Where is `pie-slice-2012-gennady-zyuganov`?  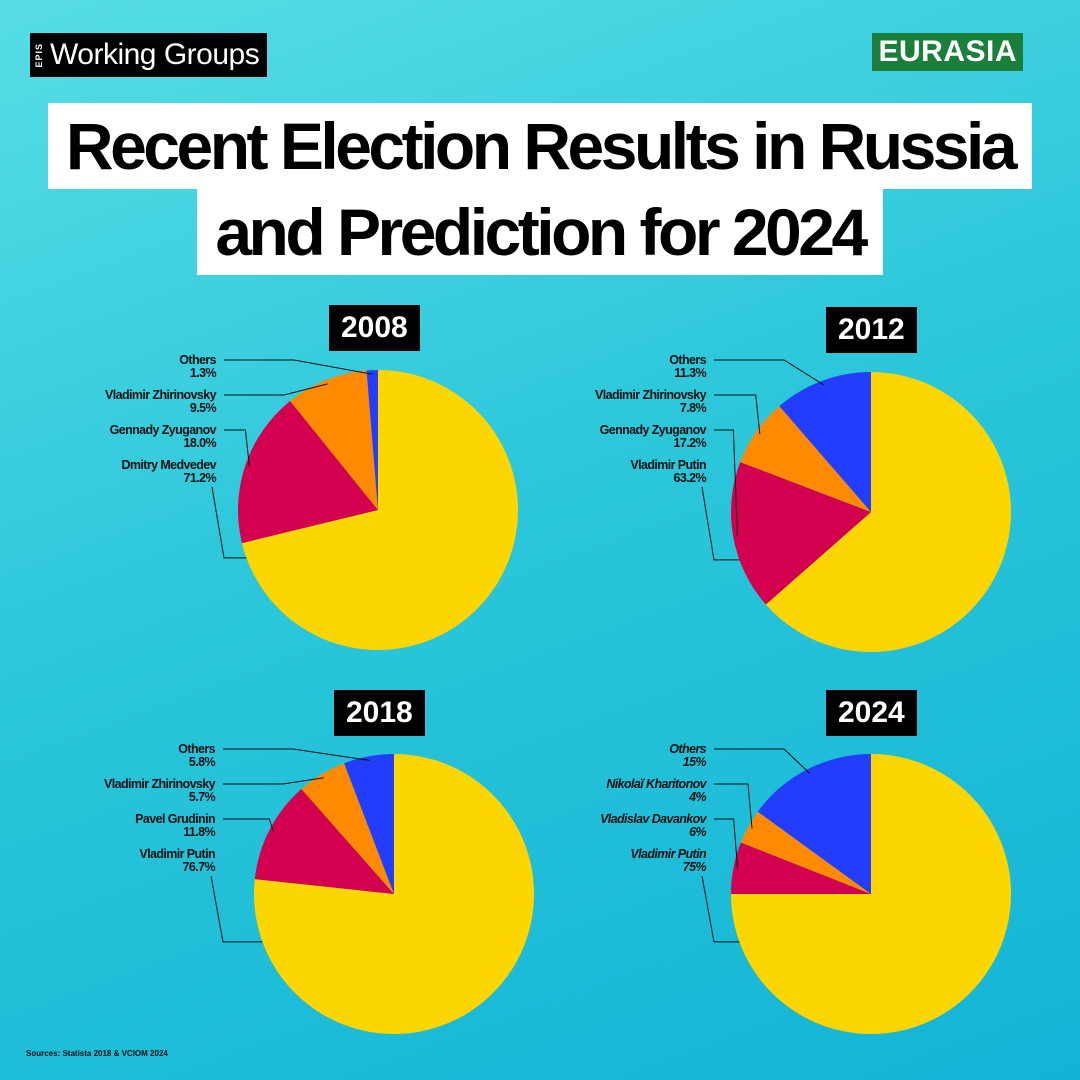
pie-slice-2012-gennady-zyuganov is located at coordinates (801, 533).